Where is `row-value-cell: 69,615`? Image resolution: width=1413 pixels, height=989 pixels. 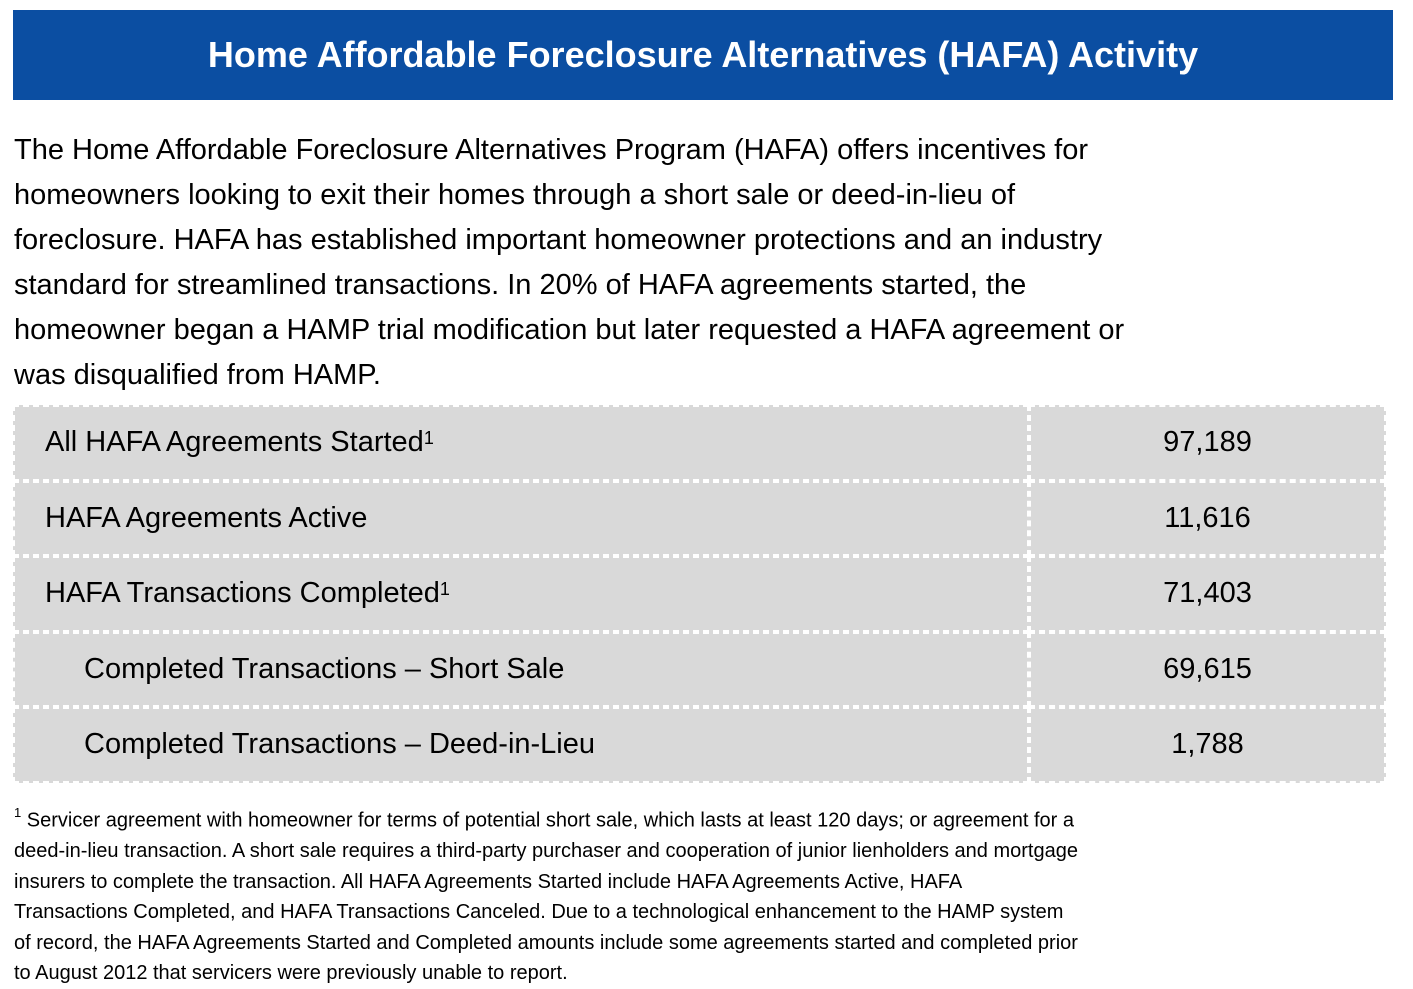
row-value-cell: 69,615 is located at coordinates (1207, 669).